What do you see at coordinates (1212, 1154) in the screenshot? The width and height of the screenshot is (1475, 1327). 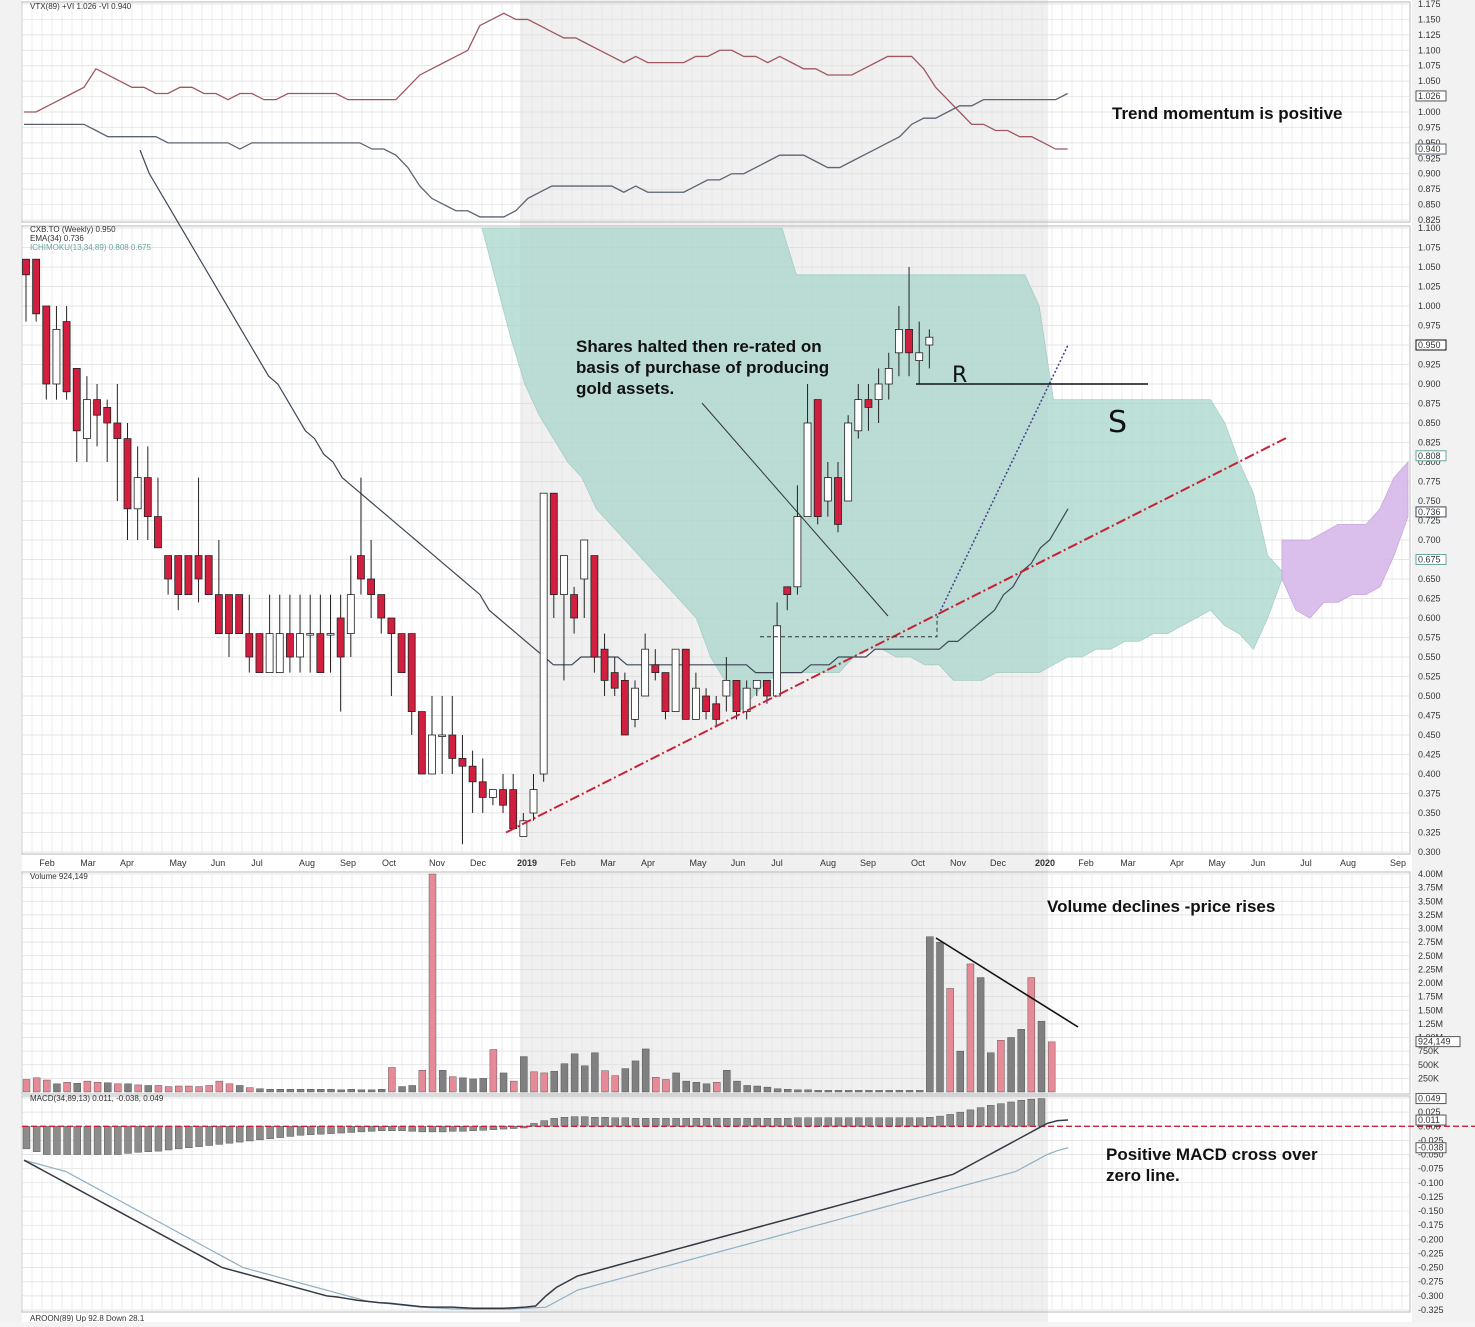 I see `macd-annotation-line-1: Positive MACD cross over` at bounding box center [1212, 1154].